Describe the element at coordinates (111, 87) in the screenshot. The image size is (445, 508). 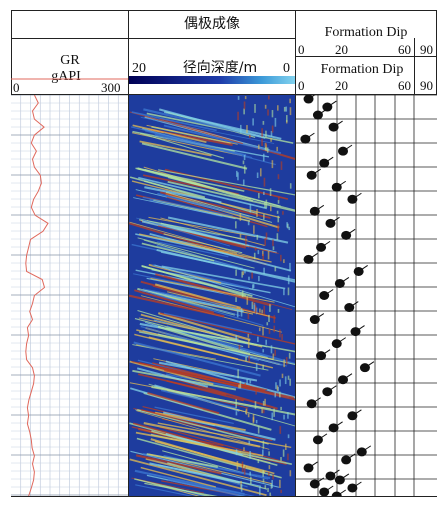
I see `gr-scale-max: 300` at that location.